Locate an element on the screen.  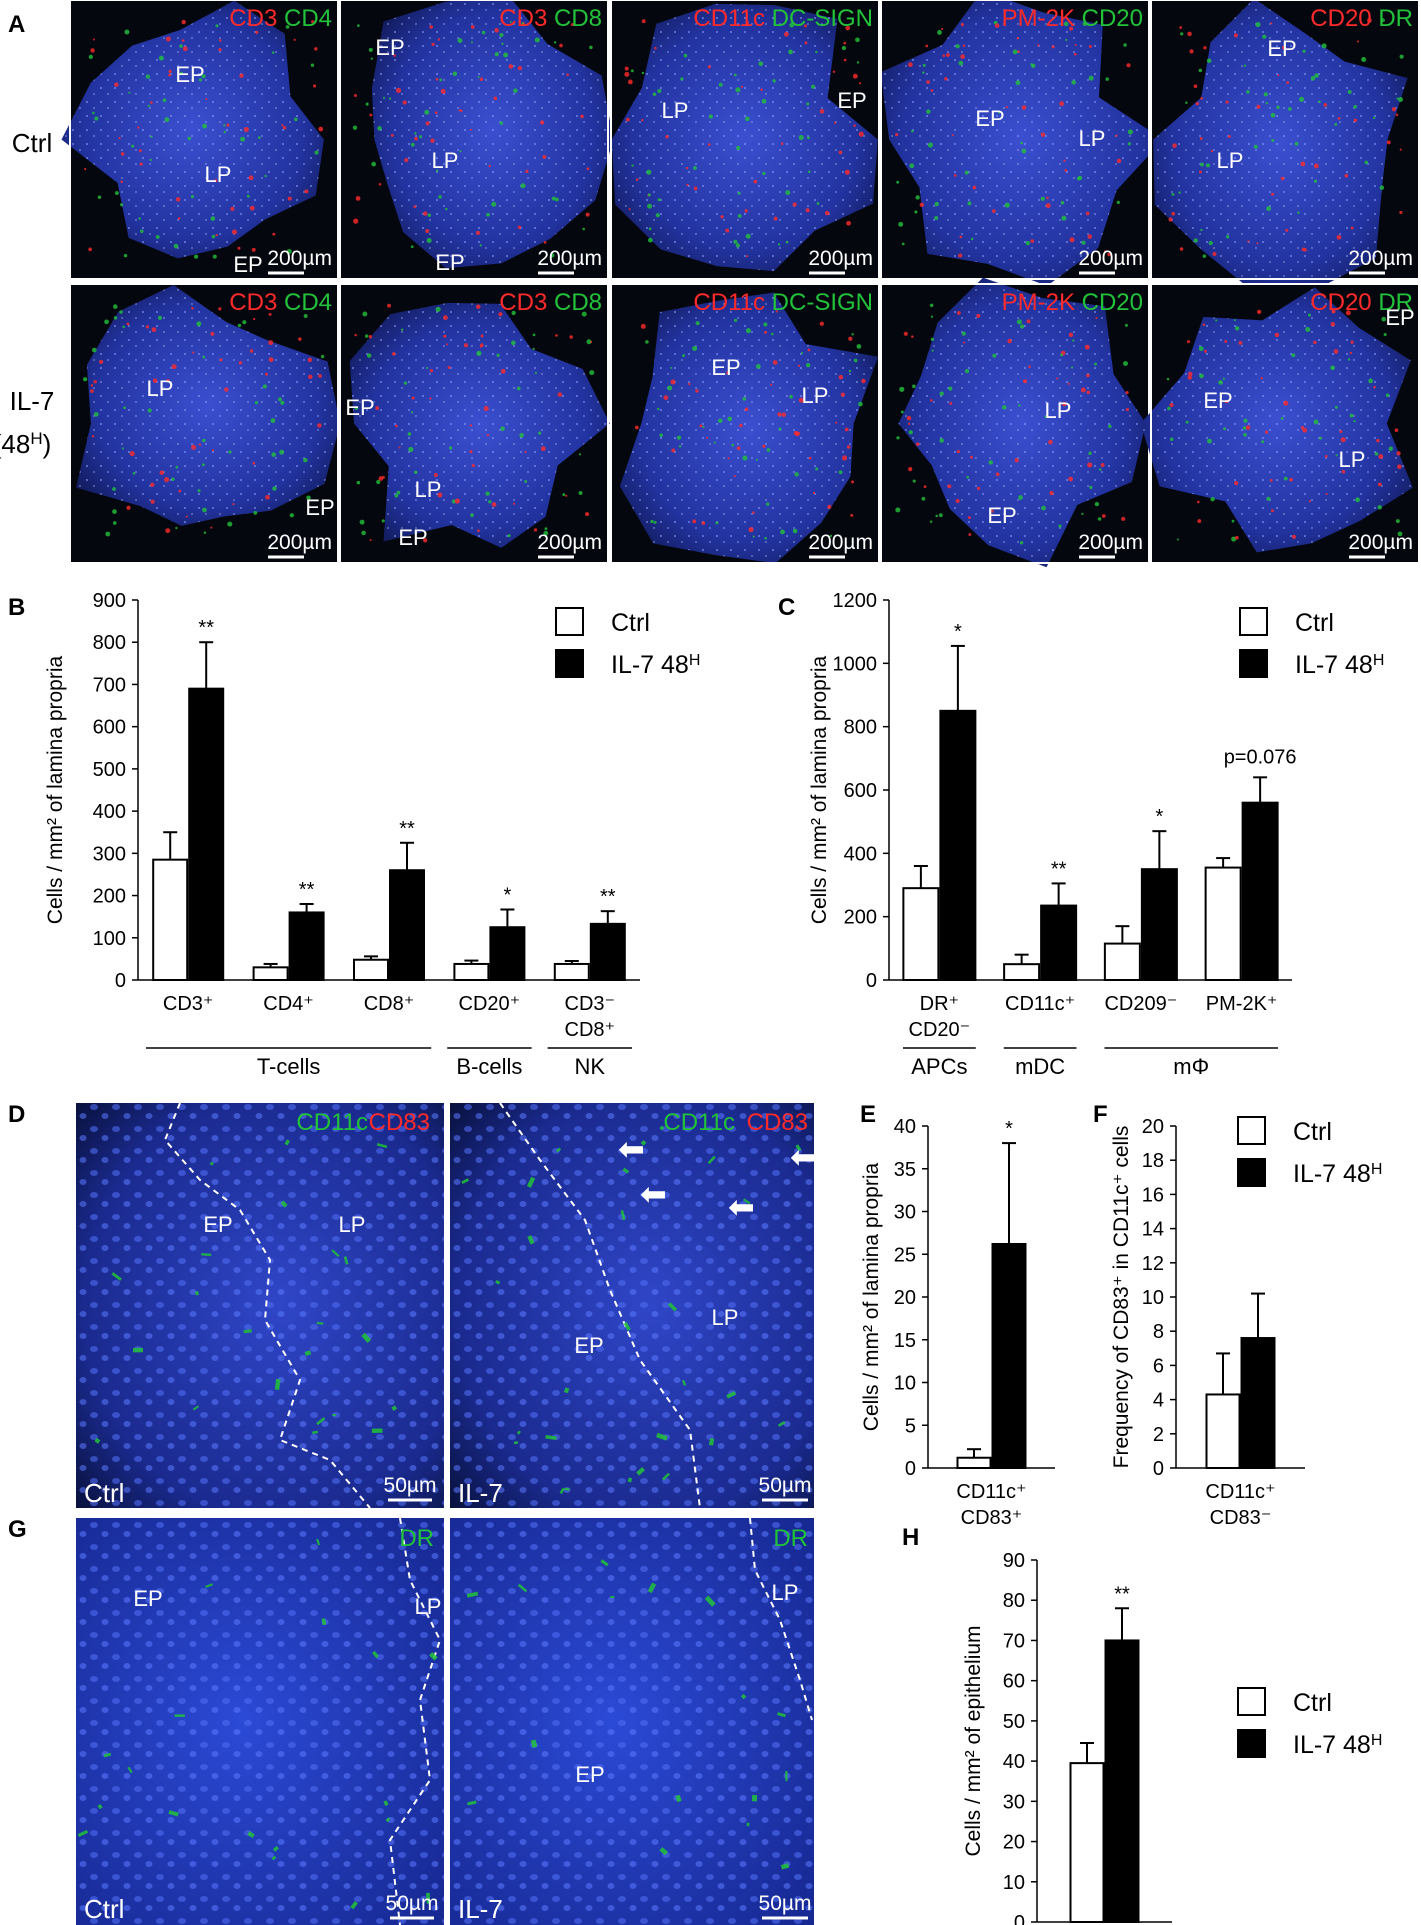
row-label-il7: IL-7 is located at coordinates (32, 401).